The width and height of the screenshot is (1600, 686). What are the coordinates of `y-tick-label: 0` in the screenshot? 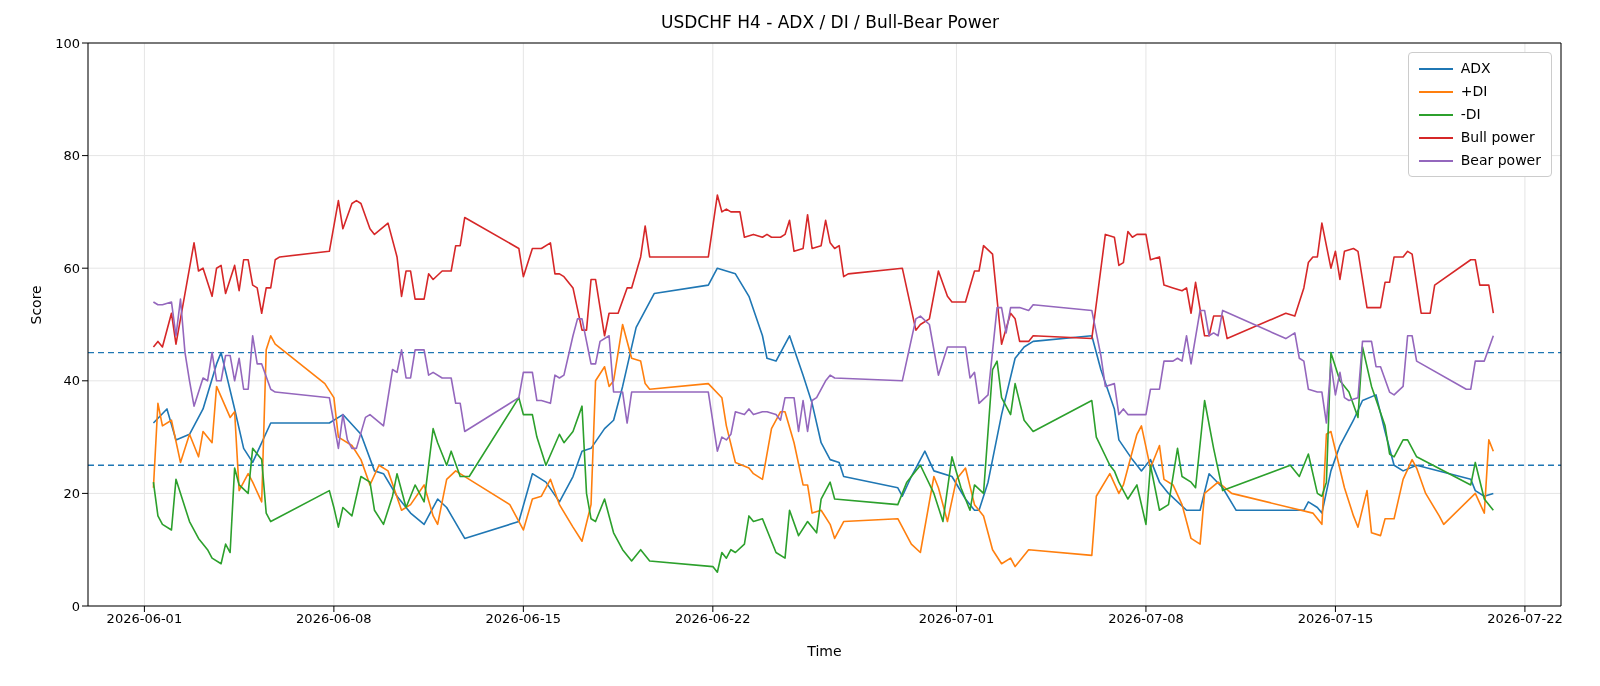 It's located at (75, 606).